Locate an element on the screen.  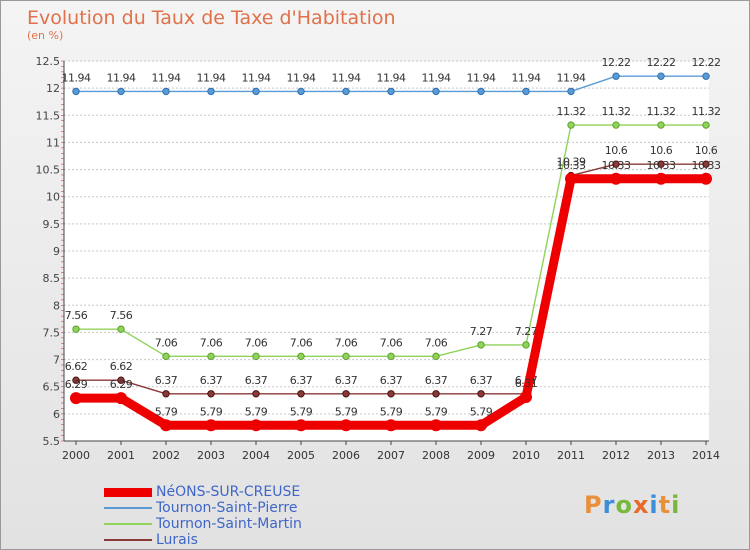
y-tick-label: 10 is located at coordinates (53, 197).